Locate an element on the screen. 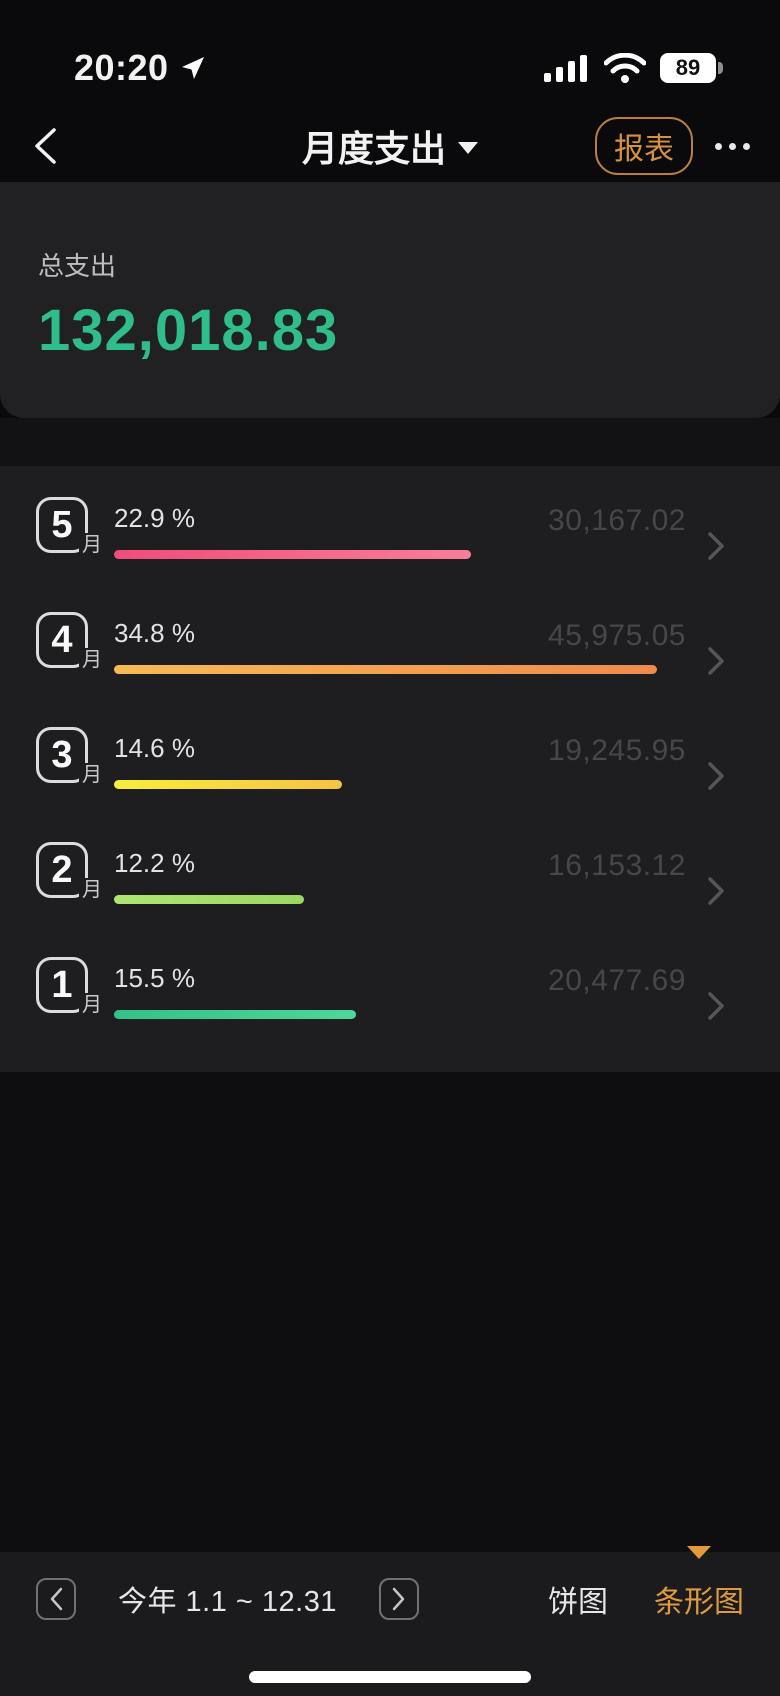 This screenshot has height=1696, width=780. report-button: 报表 is located at coordinates (644, 146).